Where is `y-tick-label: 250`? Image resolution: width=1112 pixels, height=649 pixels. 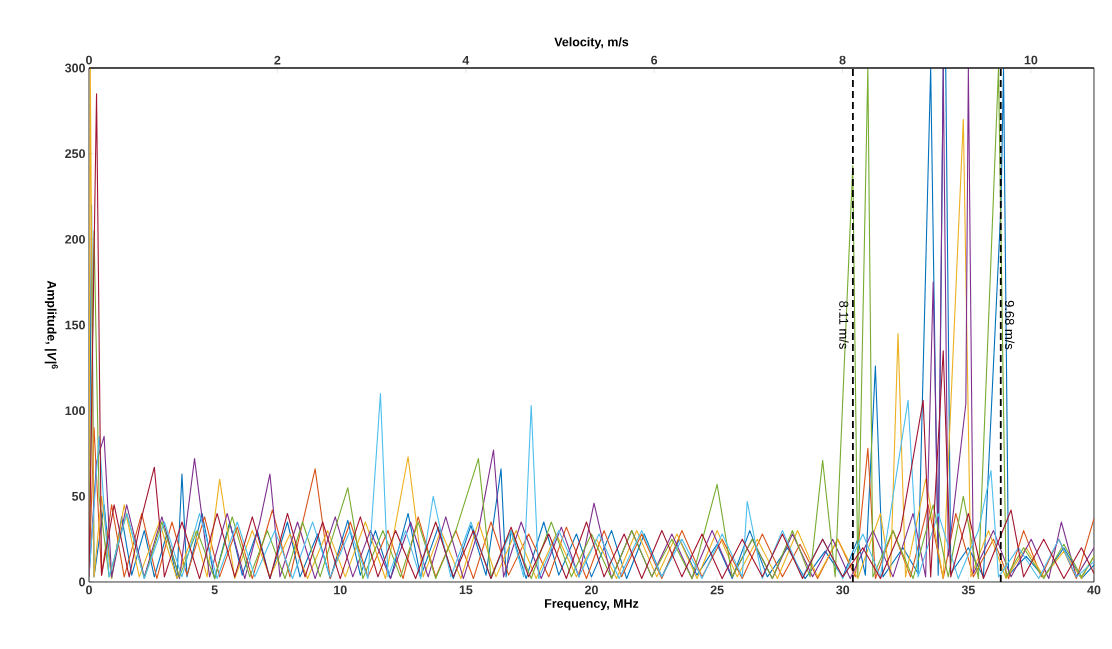
y-tick-label: 250 is located at coordinates (75, 154).